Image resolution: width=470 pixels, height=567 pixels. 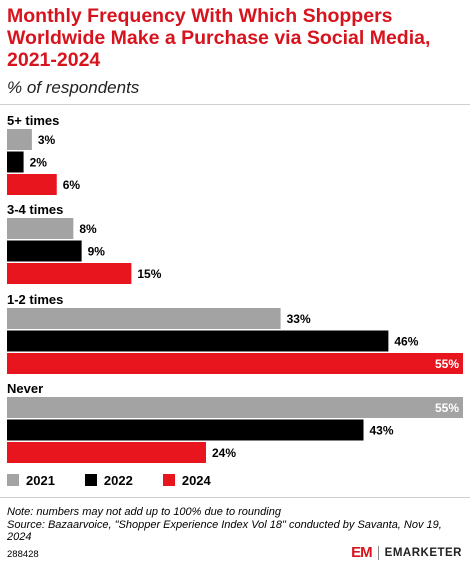 I want to click on data-label: 24%, so click(x=224, y=453).